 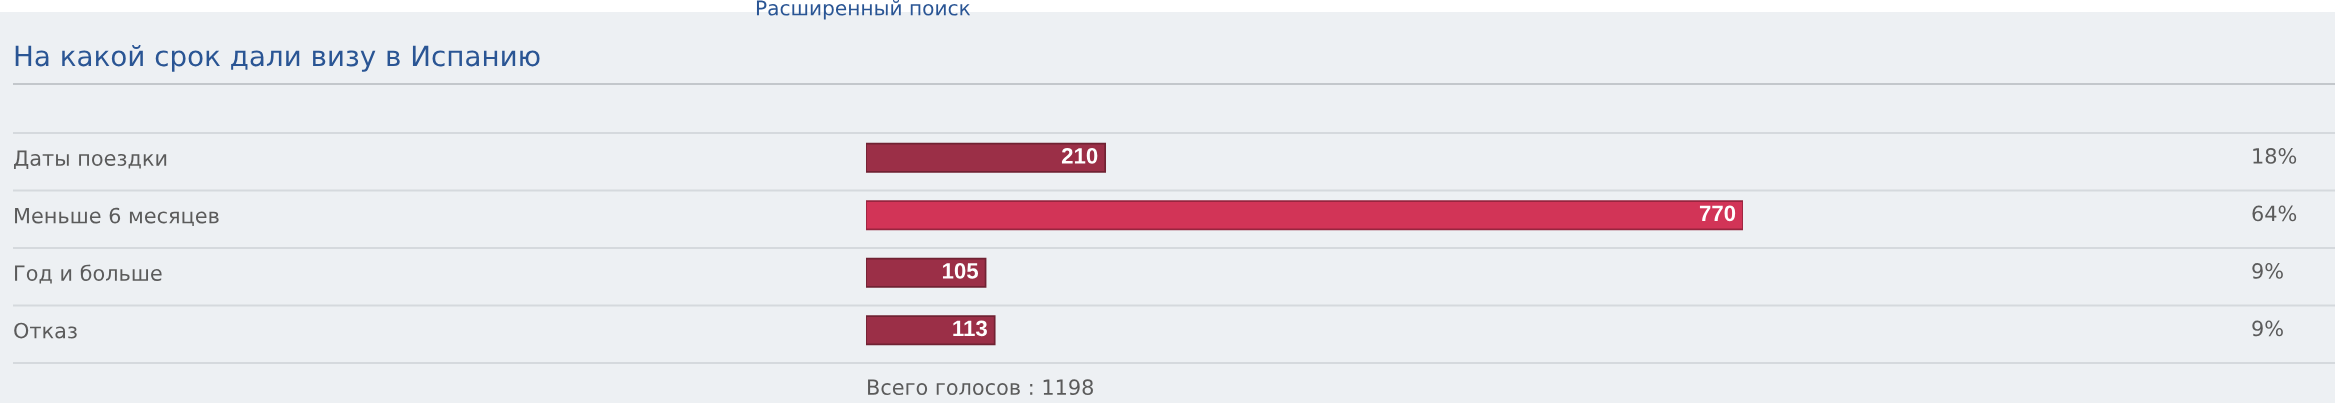 What do you see at coordinates (277, 58) in the screenshot?
I see `text: На какой срок дали визу в Испанию` at bounding box center [277, 58].